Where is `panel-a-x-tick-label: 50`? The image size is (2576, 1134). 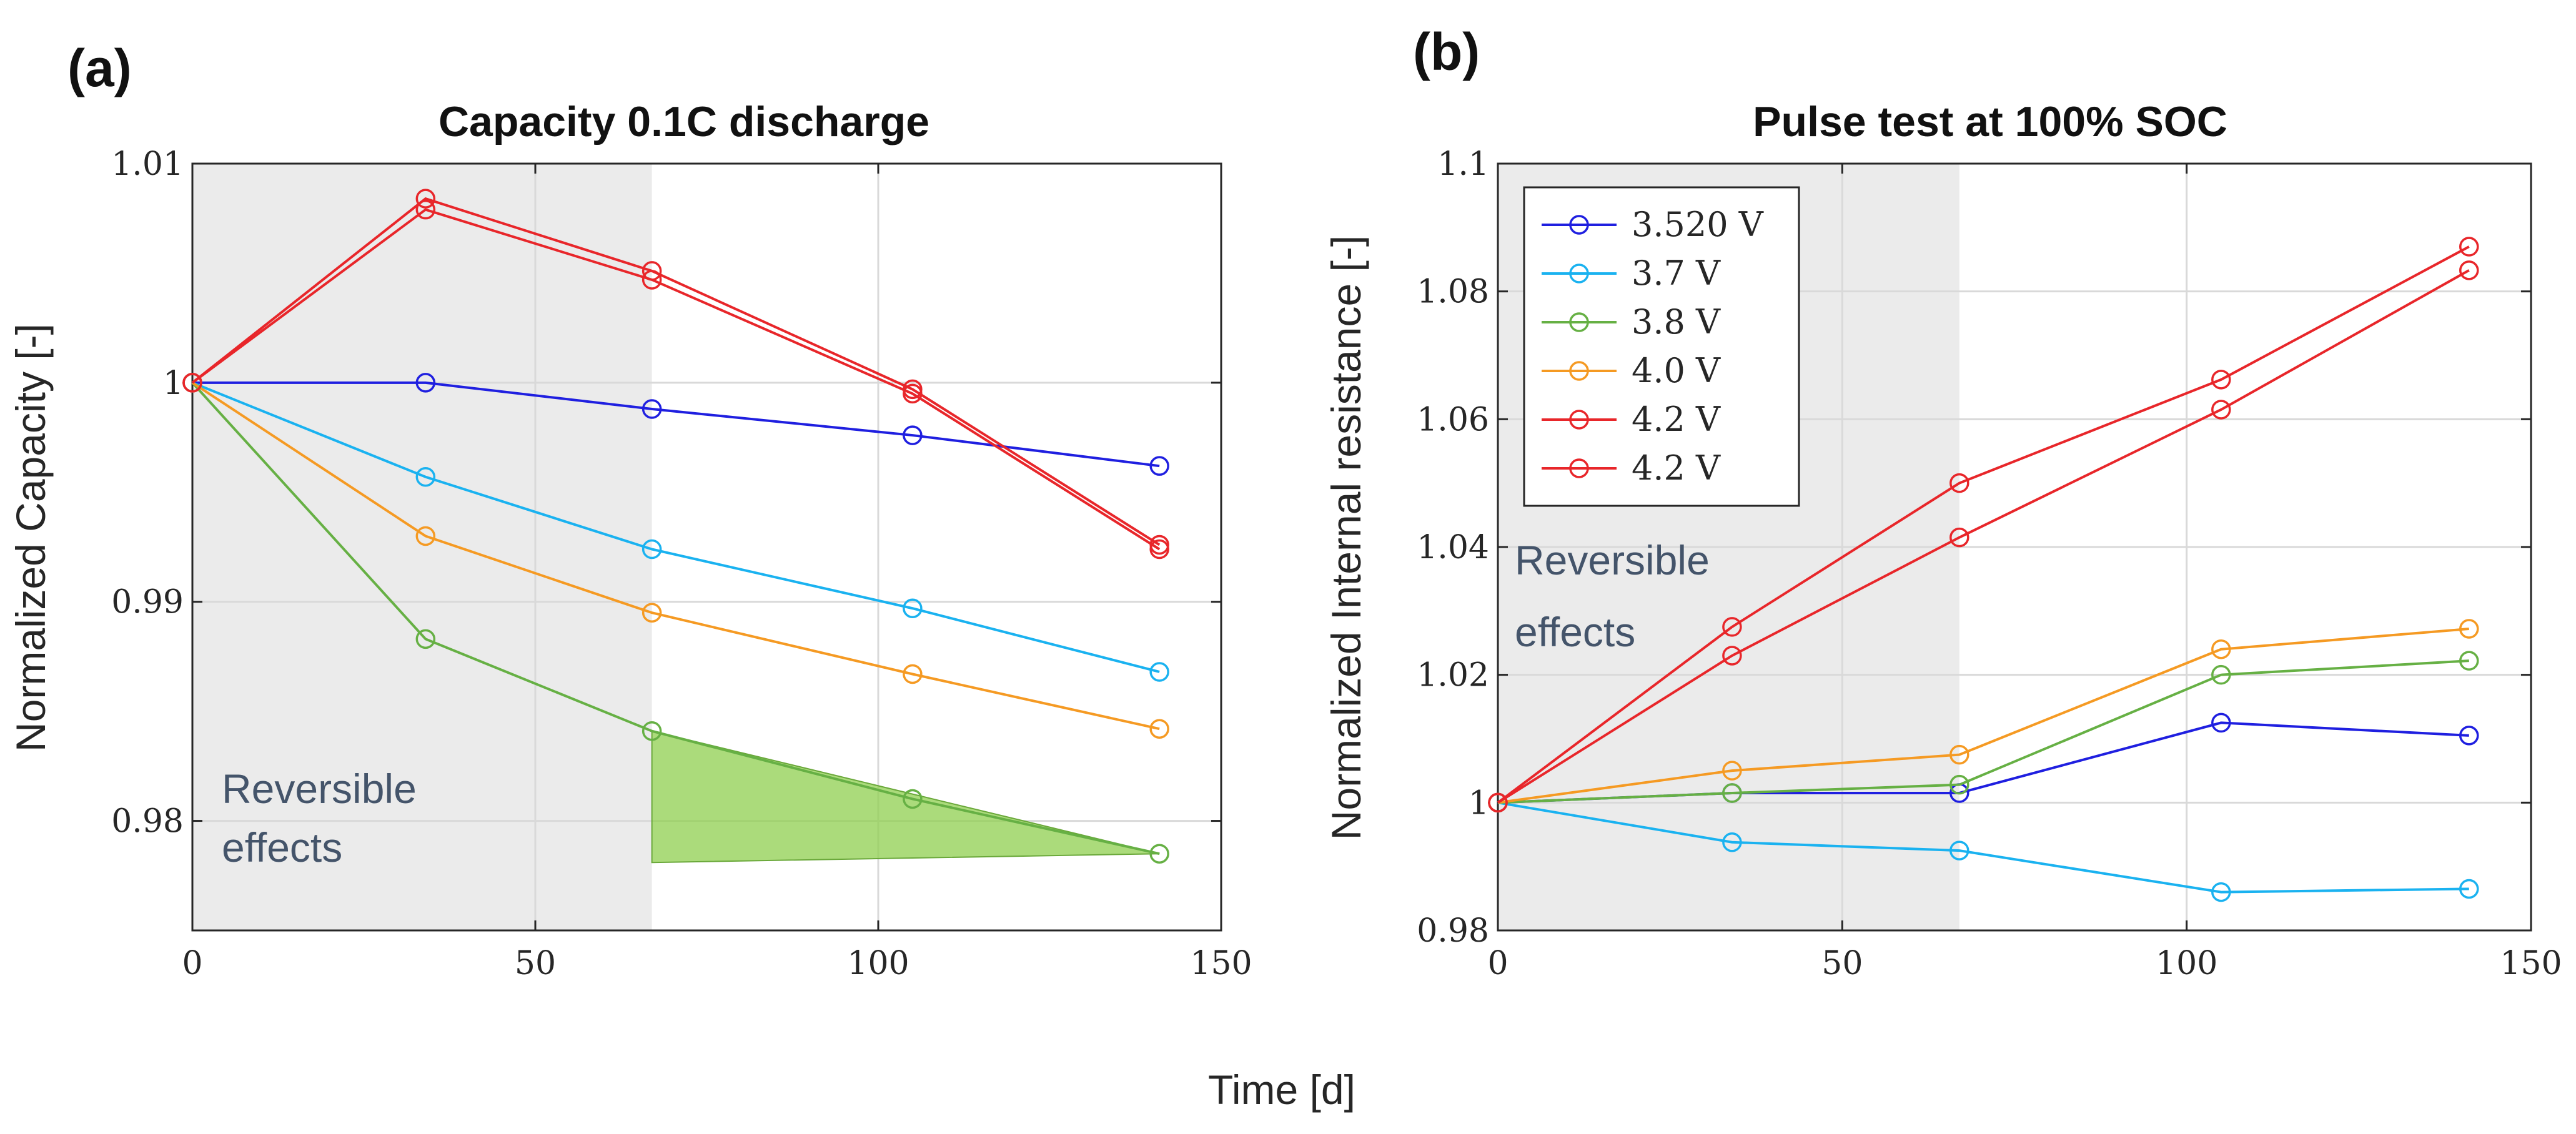 panel-a-x-tick-label: 50 is located at coordinates (535, 963).